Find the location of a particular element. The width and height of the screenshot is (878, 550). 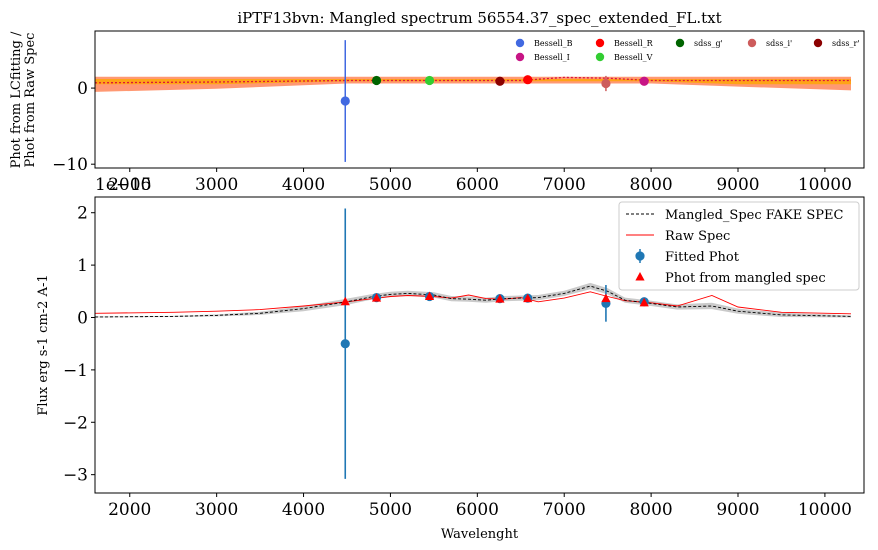

panel2-ytick-label: 1 is located at coordinates (82, 266).